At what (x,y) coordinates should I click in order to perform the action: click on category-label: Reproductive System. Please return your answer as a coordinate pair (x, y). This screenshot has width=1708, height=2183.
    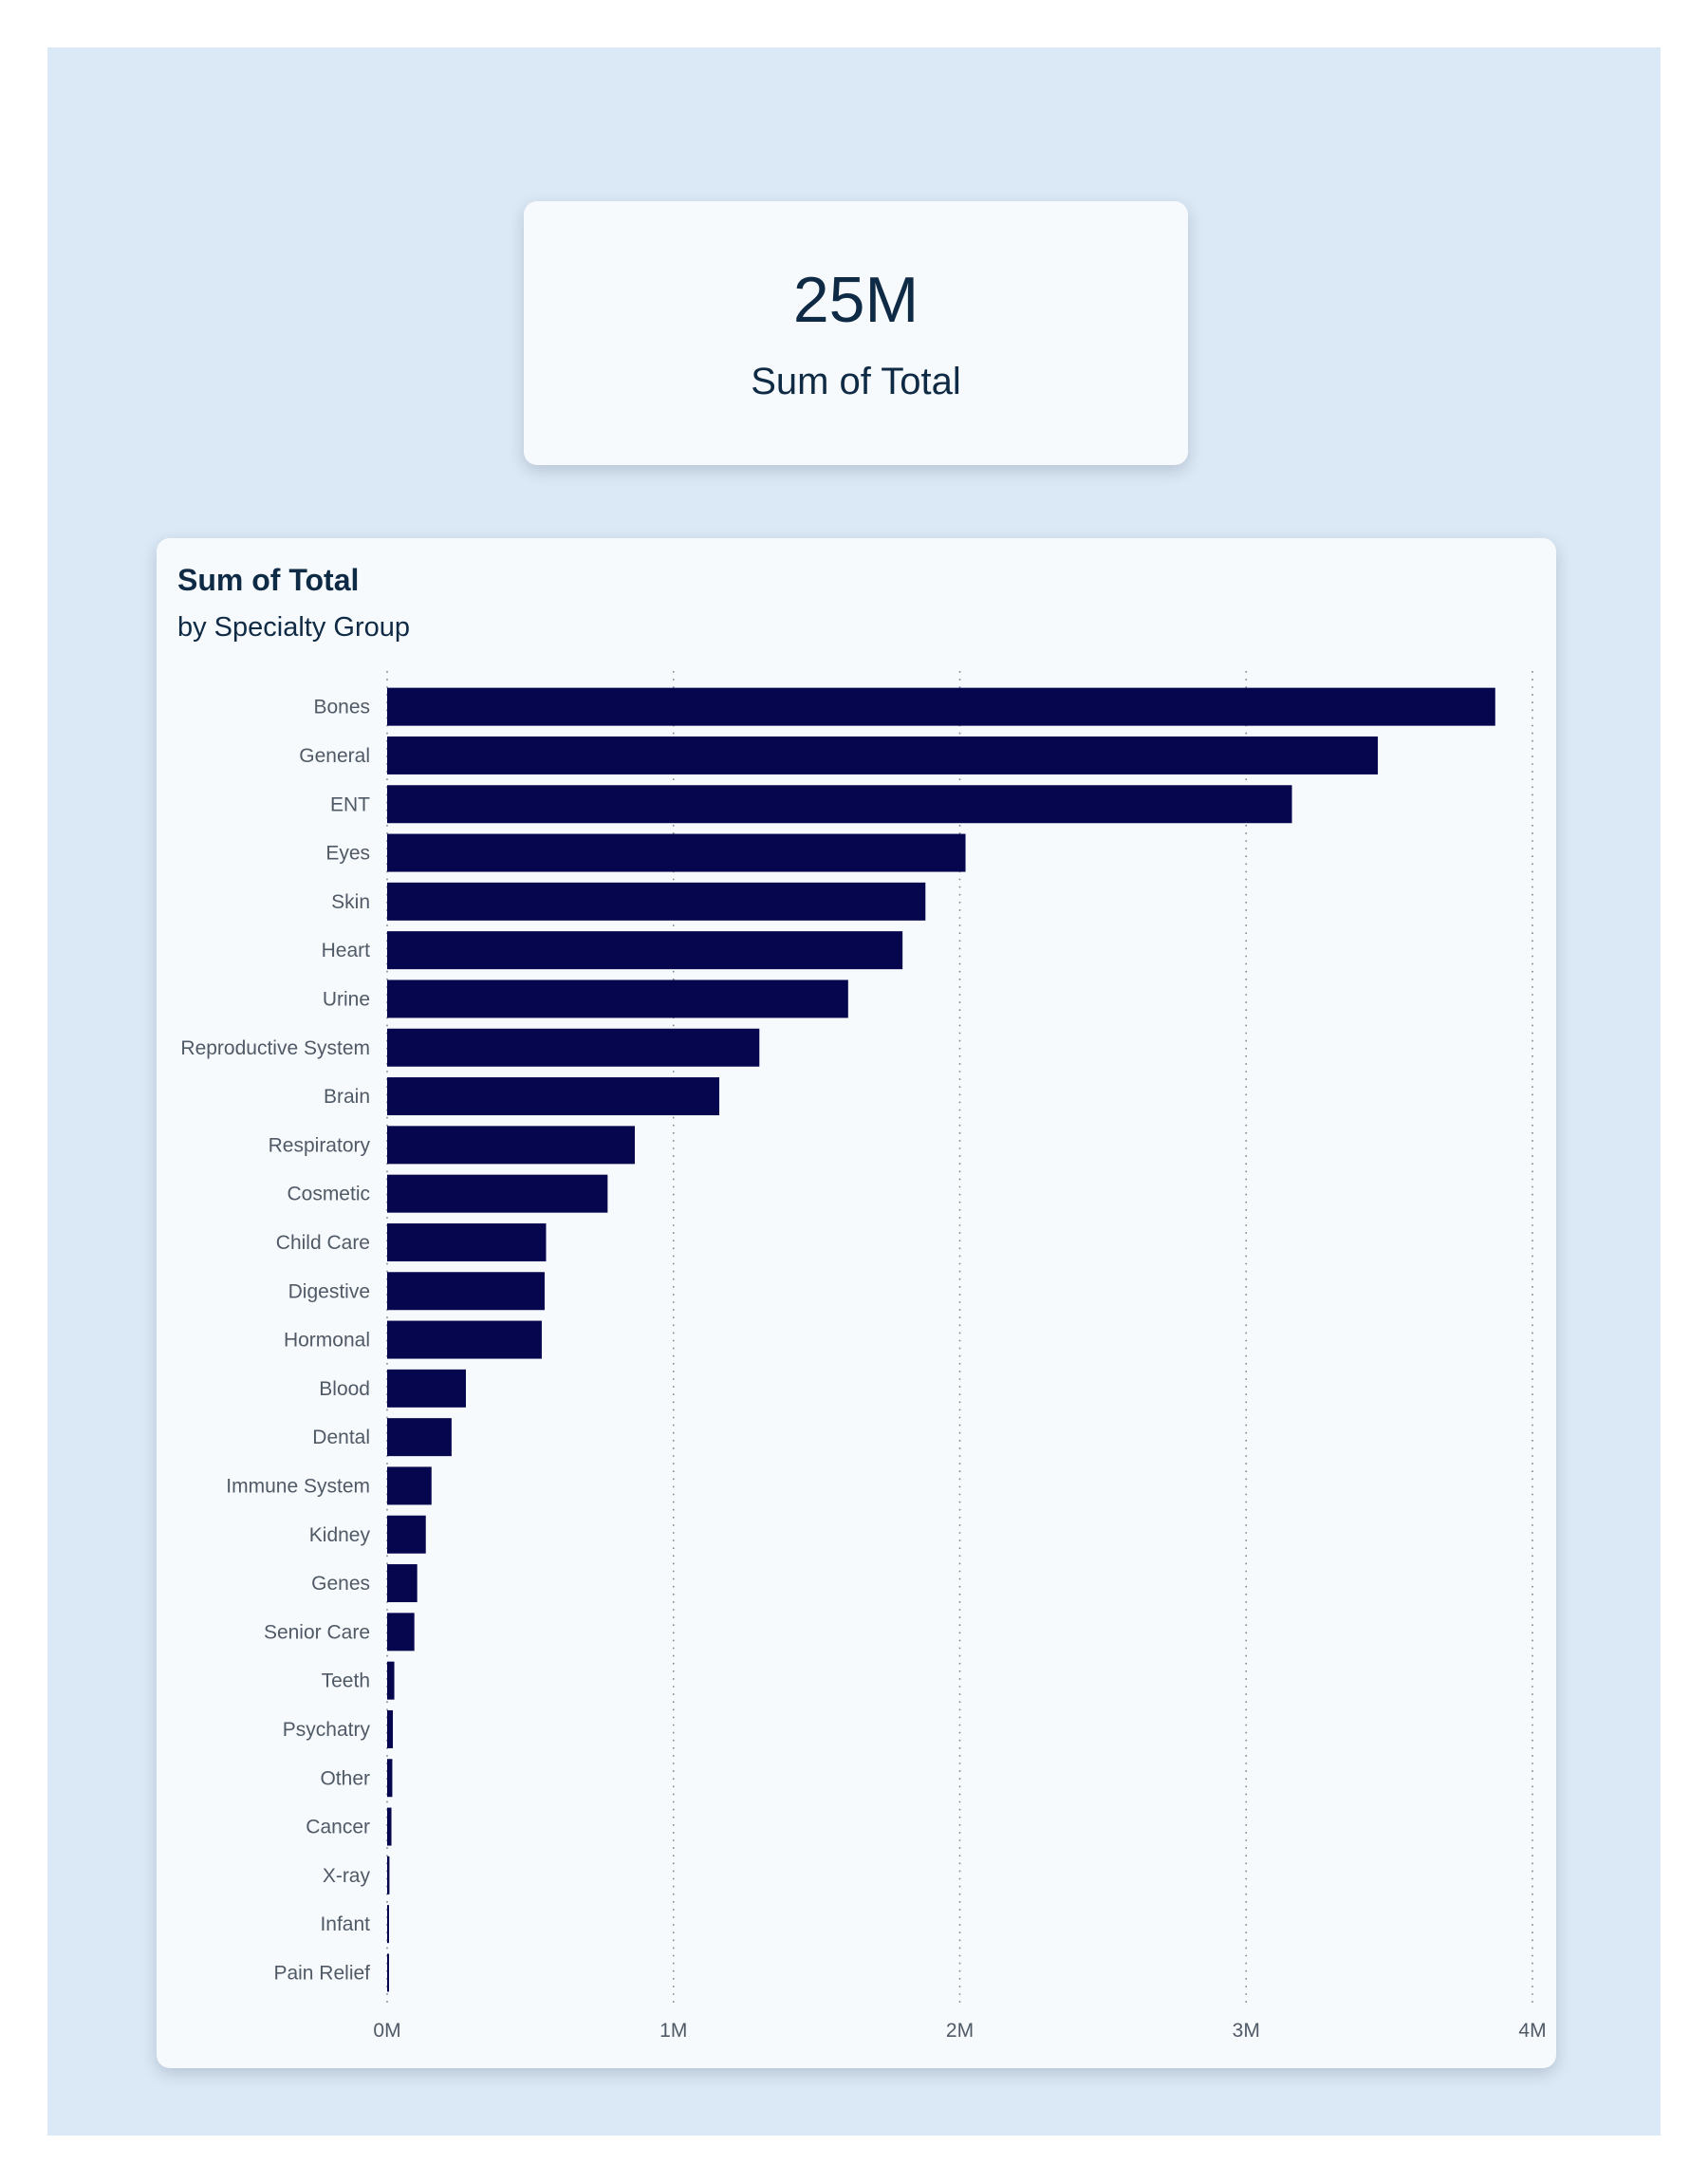
    Looking at the image, I should click on (275, 1048).